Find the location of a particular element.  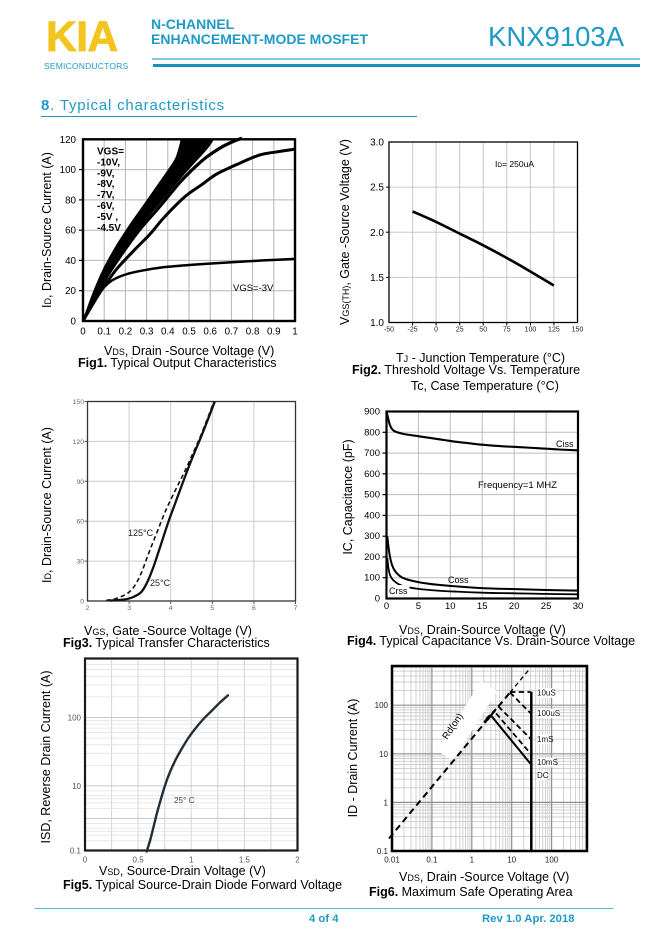

svg-text: 400 is located at coordinates (372, 515).